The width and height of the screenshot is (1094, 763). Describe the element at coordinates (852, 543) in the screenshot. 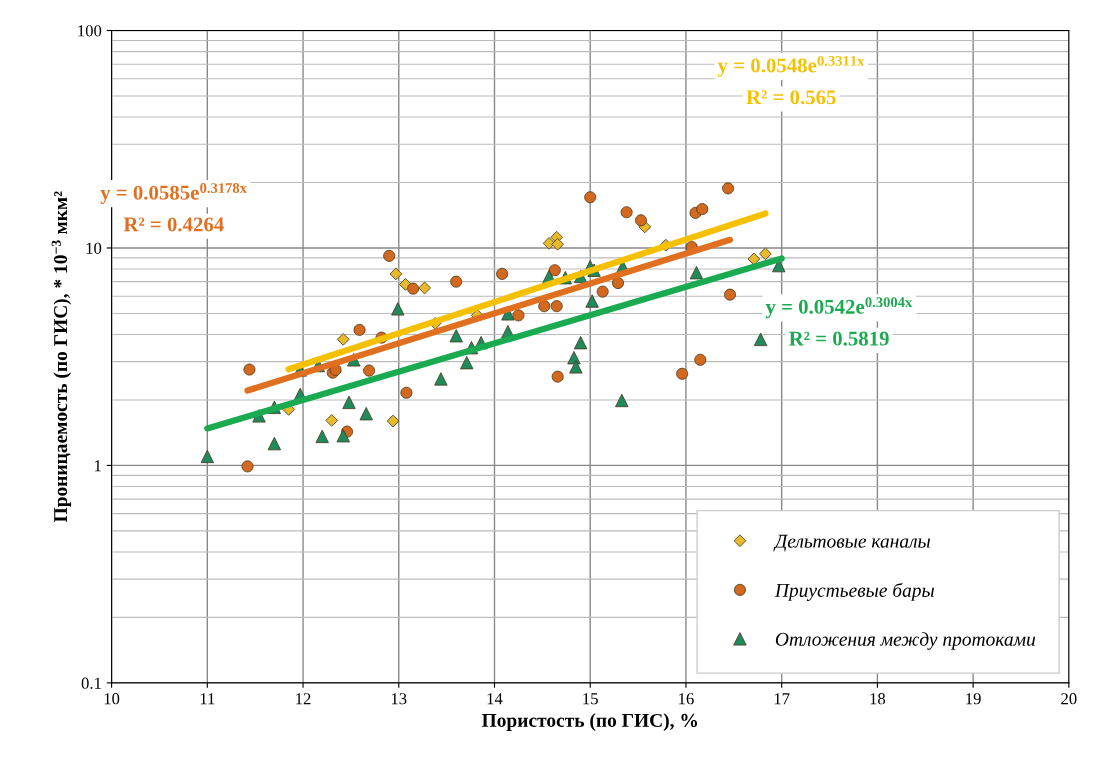

I see `legend-label: Дельтовые каналы` at that location.